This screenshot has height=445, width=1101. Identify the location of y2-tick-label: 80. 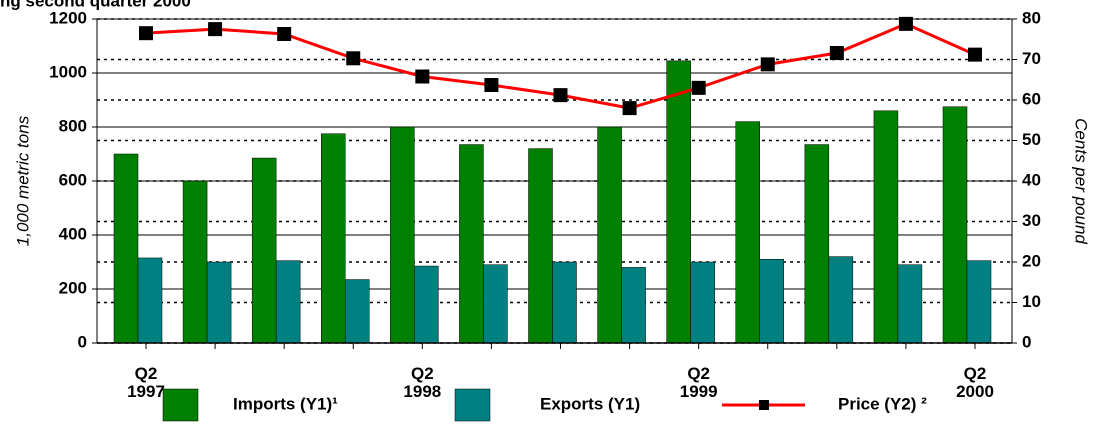
(1031, 17).